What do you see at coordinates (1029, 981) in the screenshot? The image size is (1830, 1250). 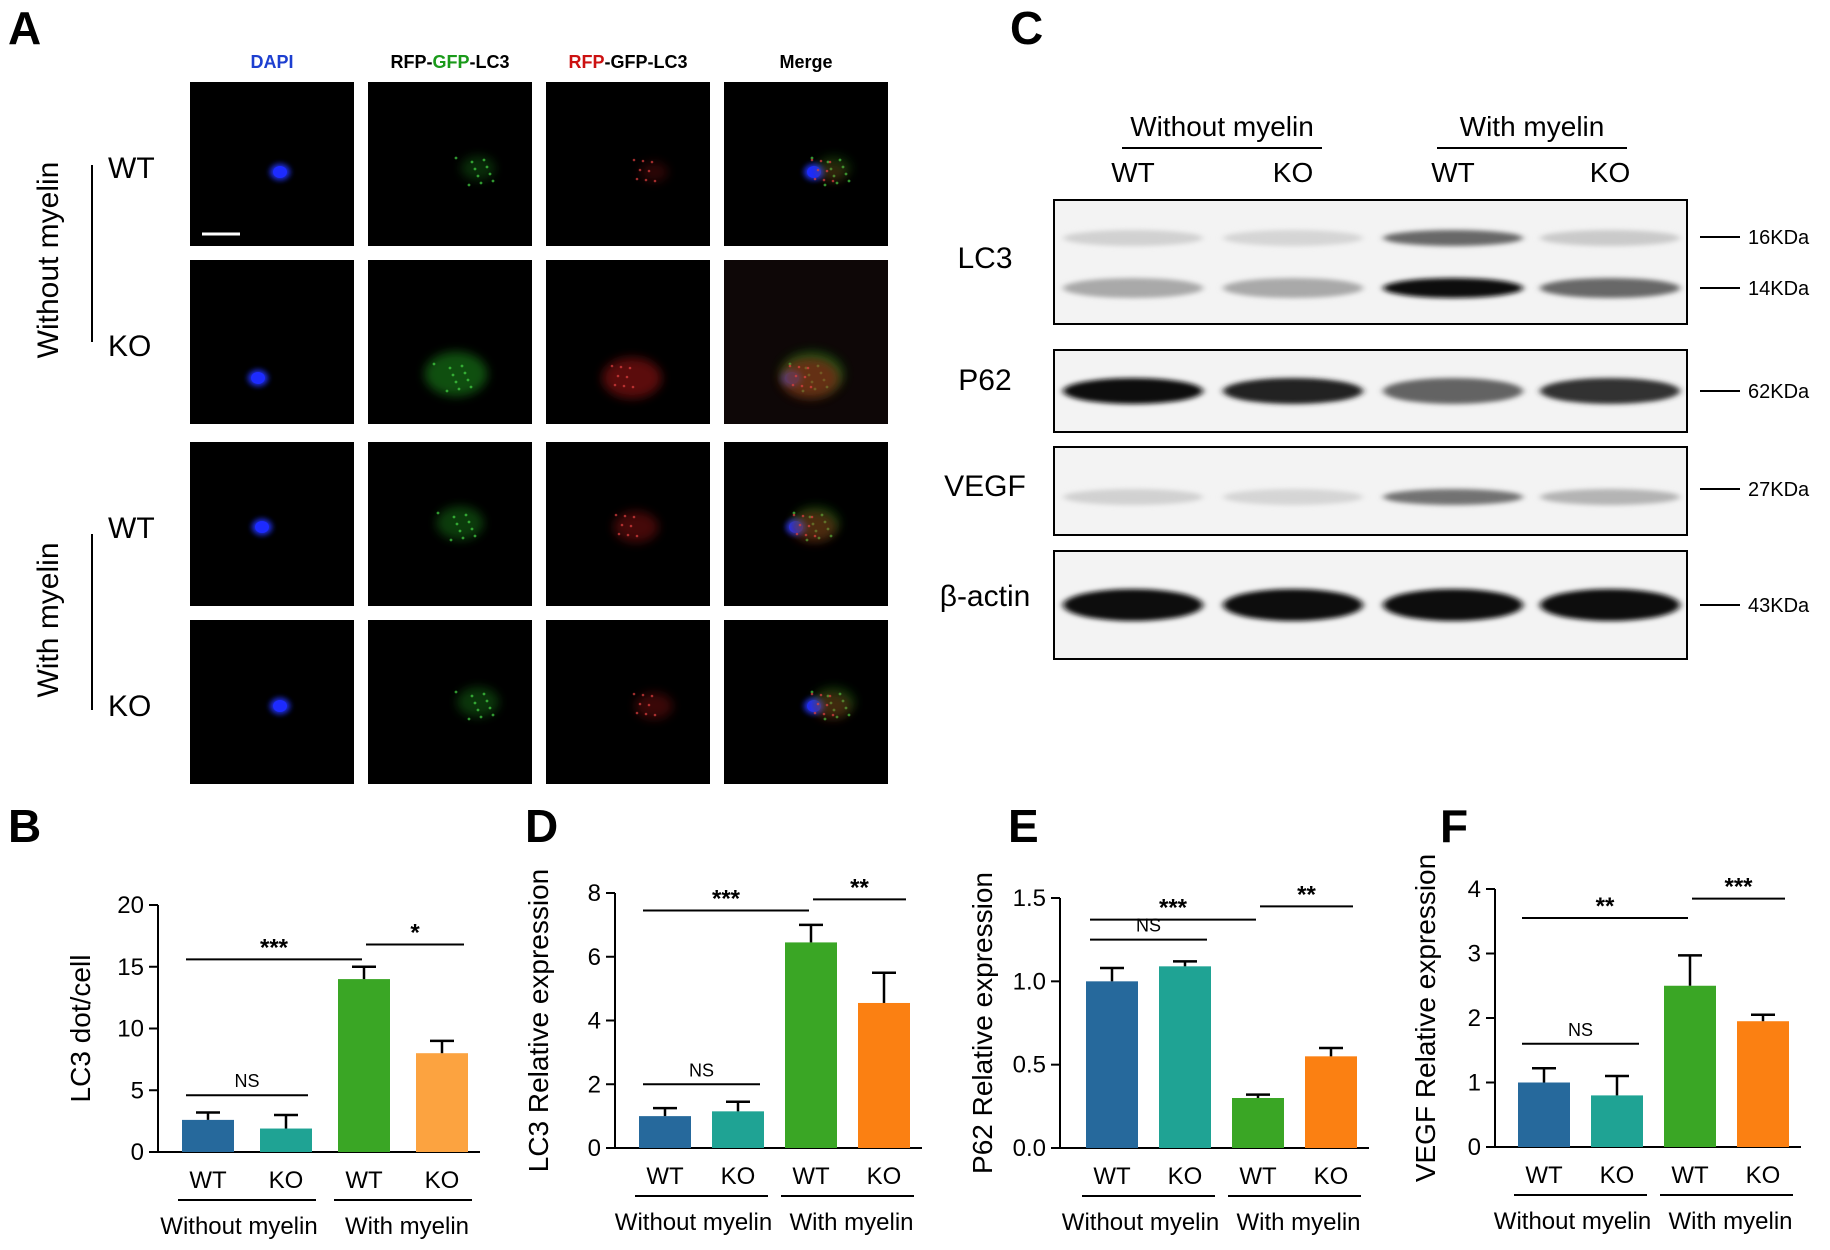 I see `y-tick-label: 1.0` at bounding box center [1029, 981].